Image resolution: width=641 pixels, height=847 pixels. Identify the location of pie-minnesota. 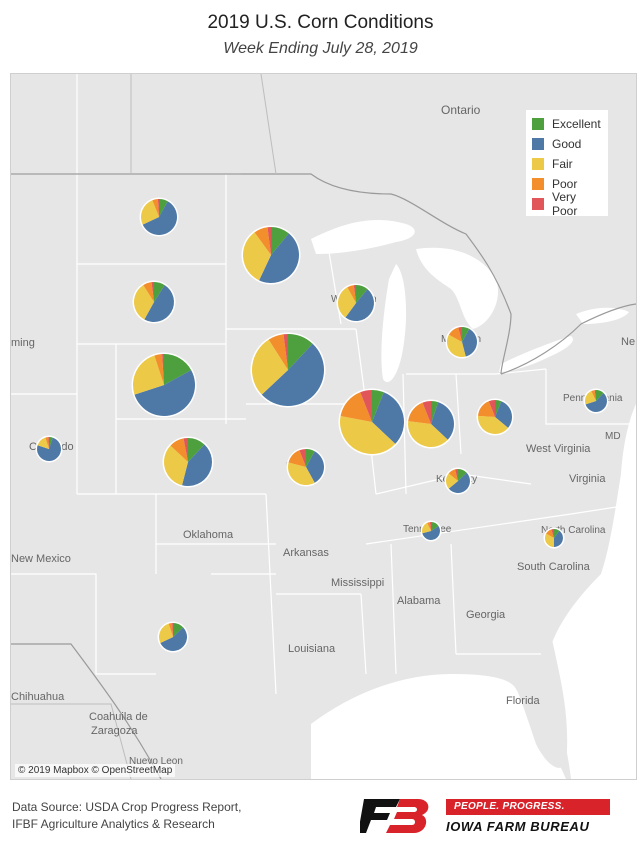
(271, 255).